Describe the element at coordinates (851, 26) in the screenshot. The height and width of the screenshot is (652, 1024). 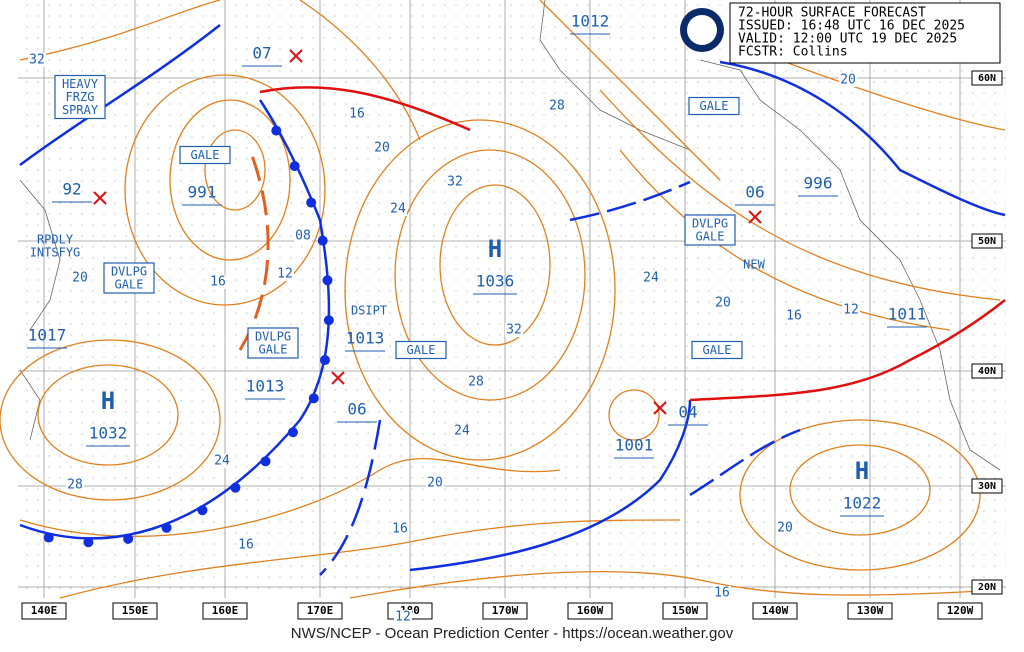
I see `header-issued: ISSUED: 16:48 UTC 16 DEC 2025` at that location.